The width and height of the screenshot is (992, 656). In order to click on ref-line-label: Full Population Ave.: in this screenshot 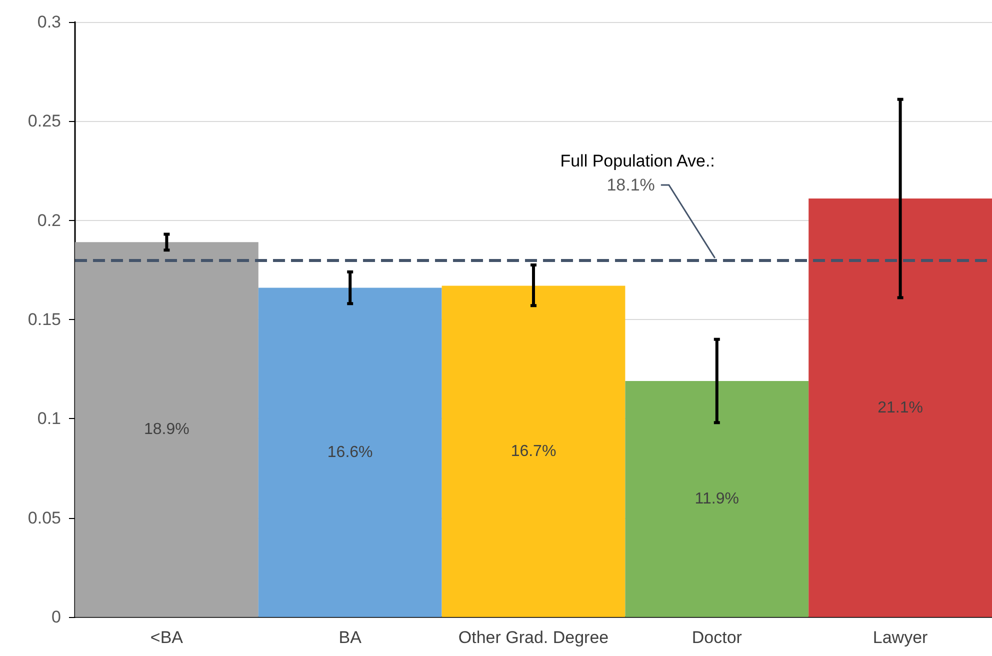, I will do `click(637, 161)`.